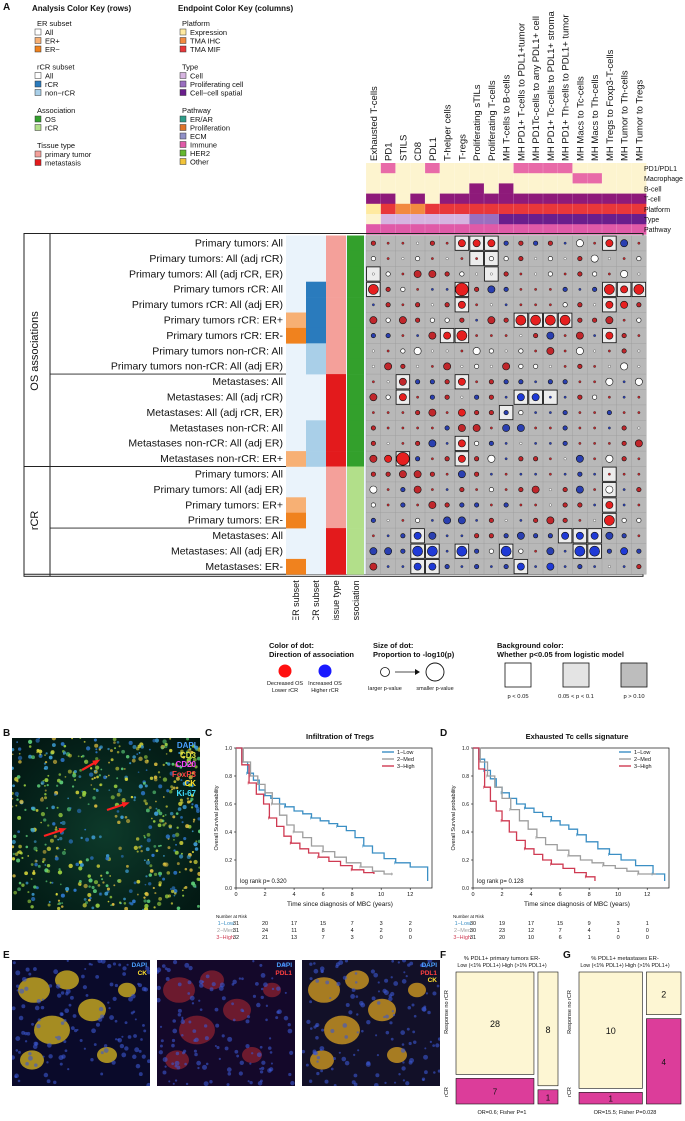 The height and width of the screenshot is (1121, 685). Describe the element at coordinates (566, 87) in the screenshot. I see `column-header: MH PD1+ Th-cells to PDL1+ tumor` at that location.